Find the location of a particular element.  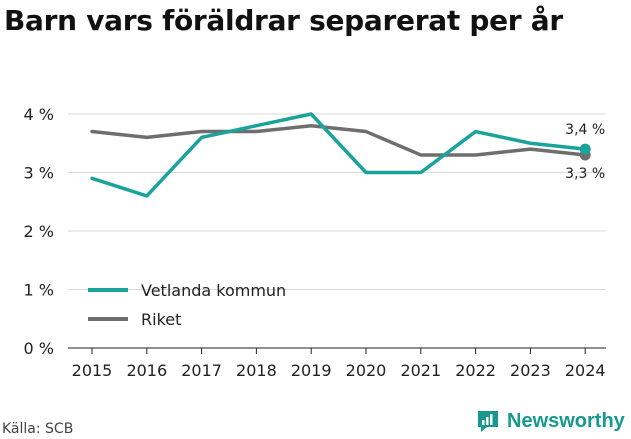

y-axis-ticks: 0 % 1 % 2 % 3 % 4 % is located at coordinates (39, 231).